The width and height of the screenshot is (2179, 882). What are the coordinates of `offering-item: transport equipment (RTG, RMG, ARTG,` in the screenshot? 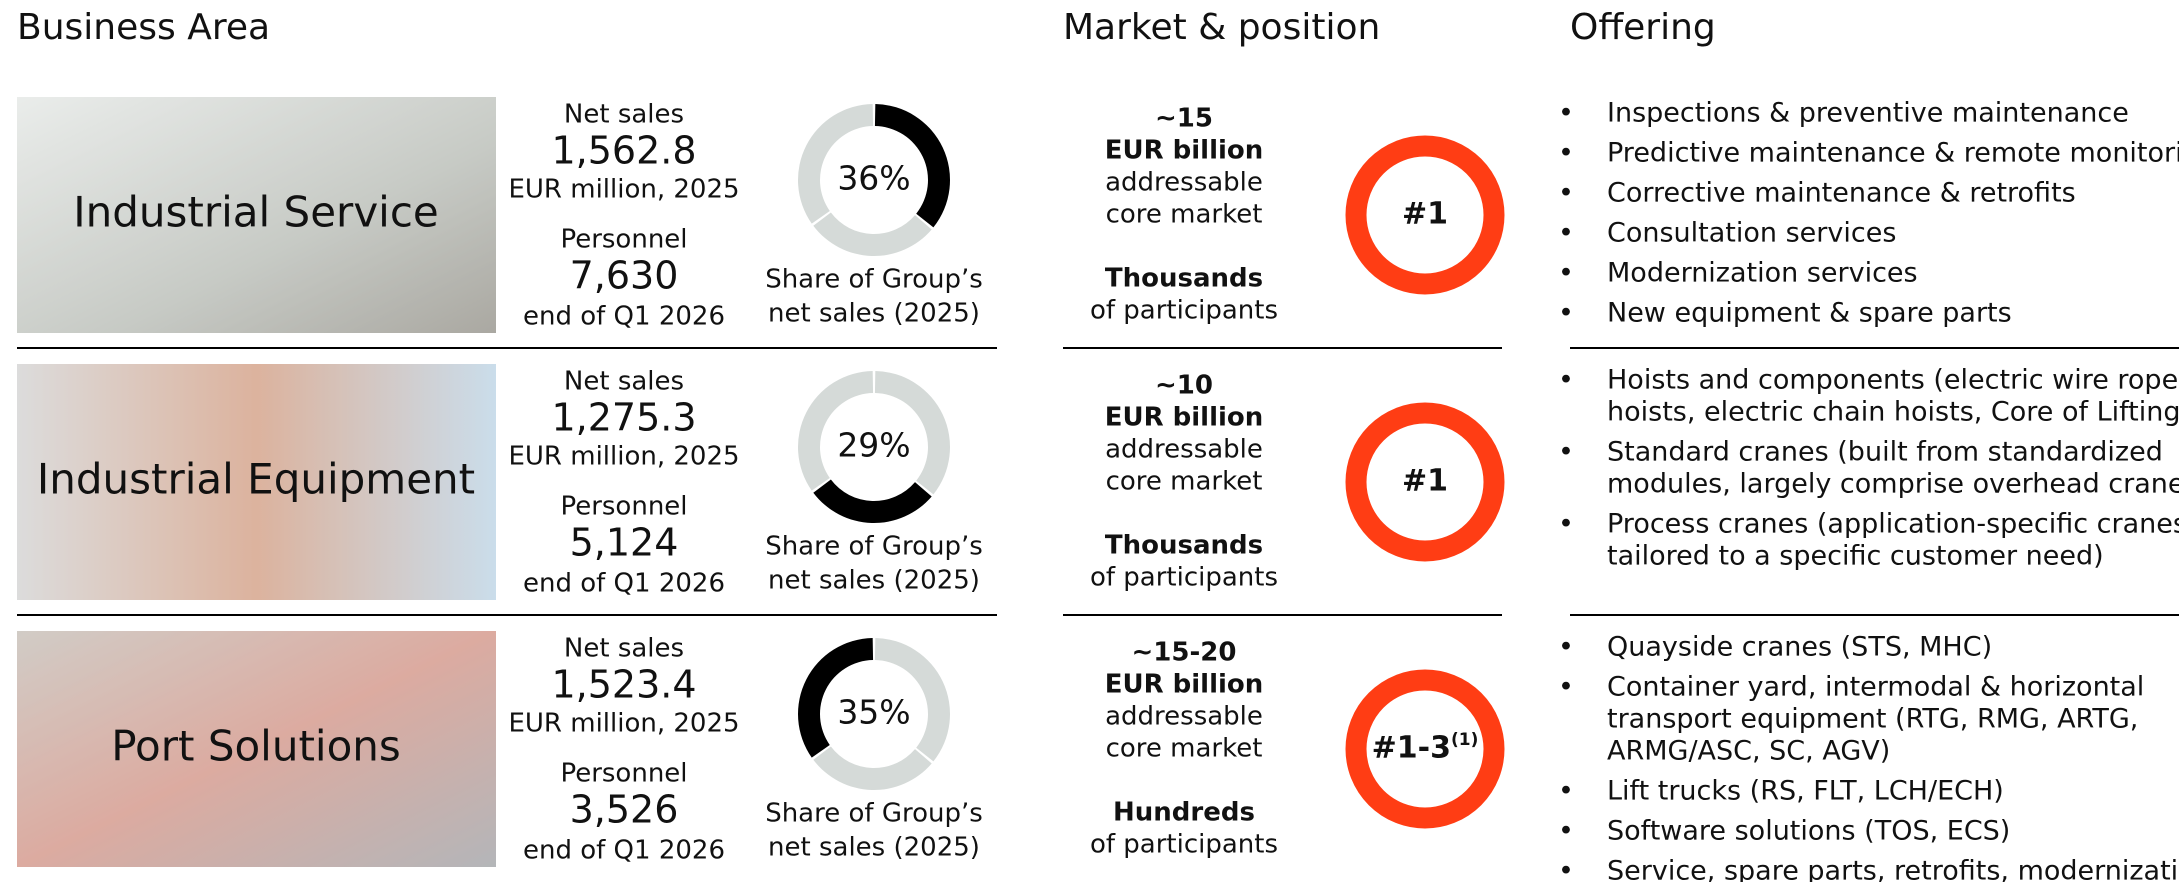 It's located at (1872, 719).